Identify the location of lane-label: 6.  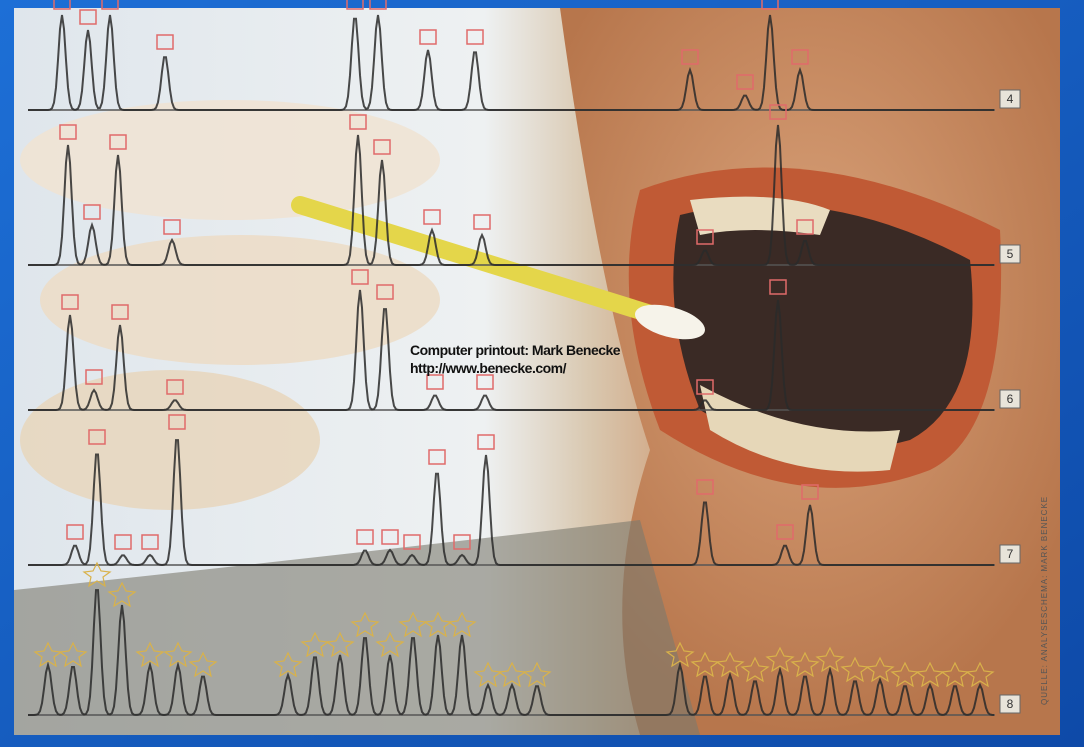
(1010, 399).